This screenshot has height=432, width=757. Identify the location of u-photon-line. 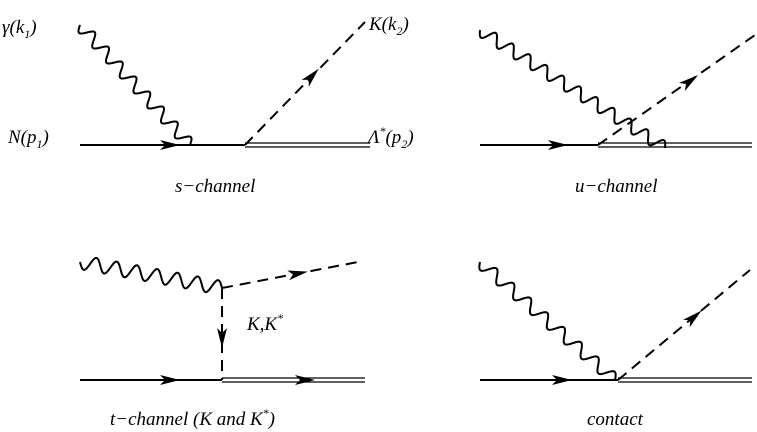
(572, 89).